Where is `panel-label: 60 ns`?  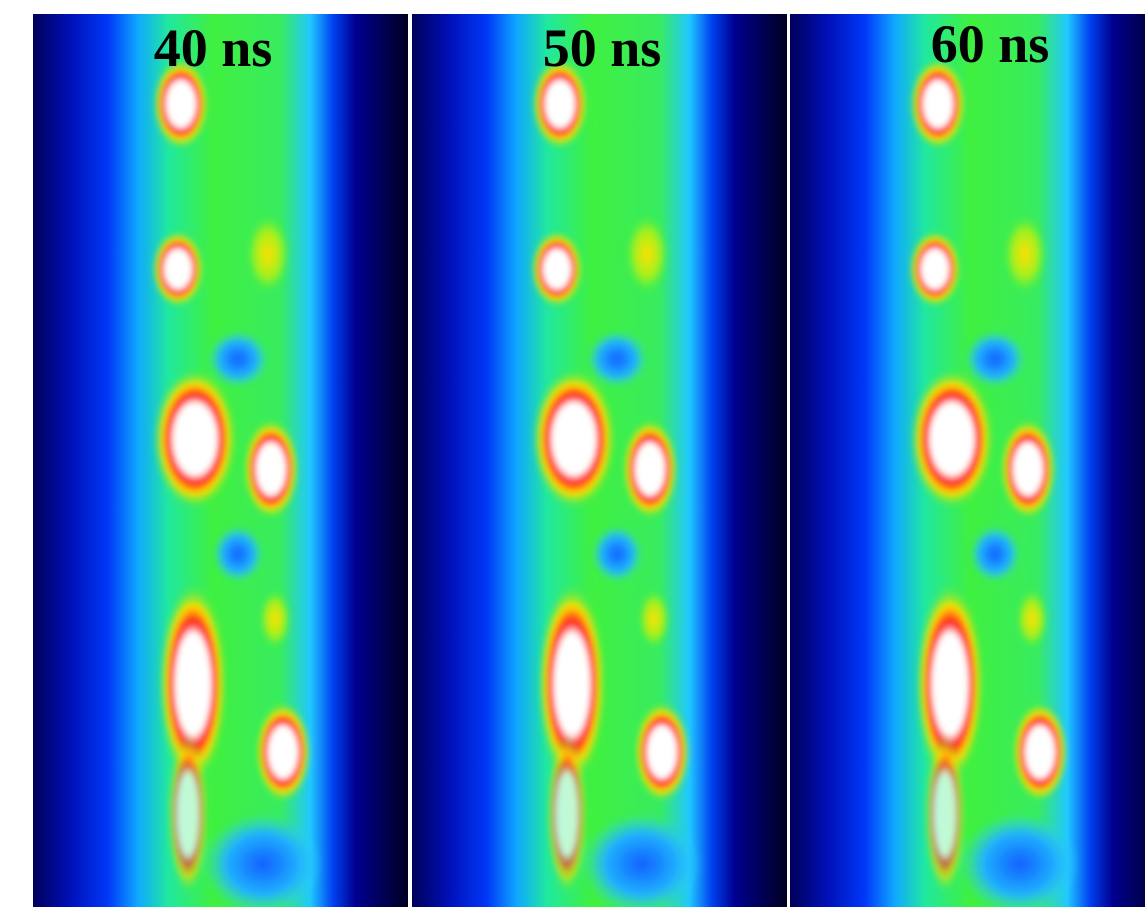 panel-label: 60 ns is located at coordinates (990, 44).